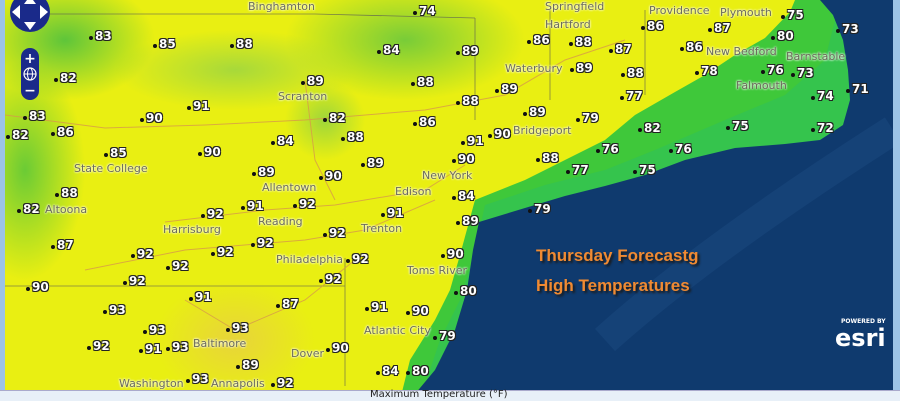  What do you see at coordinates (30, 16) in the screenshot?
I see `pan-control` at bounding box center [30, 16].